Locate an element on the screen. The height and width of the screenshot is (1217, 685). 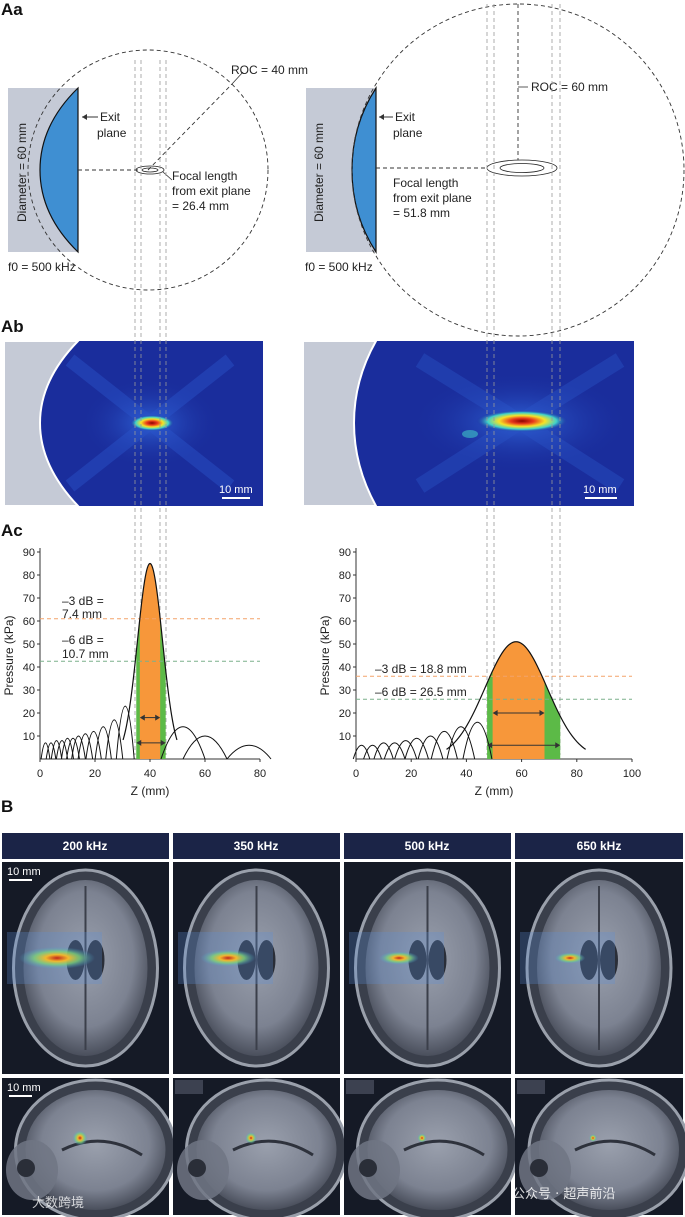
y-tick-label-left-20: 20 is located at coordinates (29, 714).